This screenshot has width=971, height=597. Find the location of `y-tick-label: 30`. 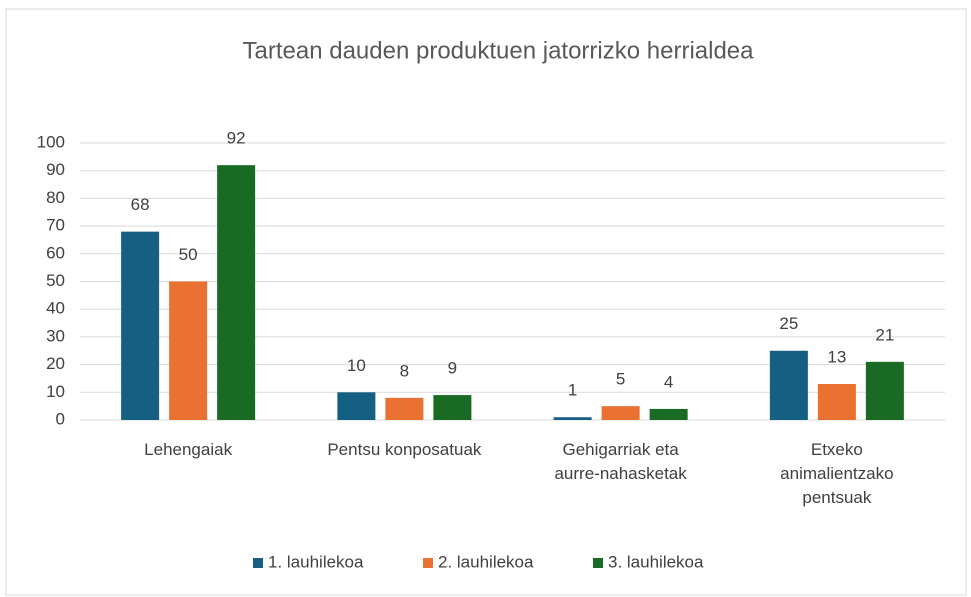

y-tick-label: 30 is located at coordinates (55, 335).